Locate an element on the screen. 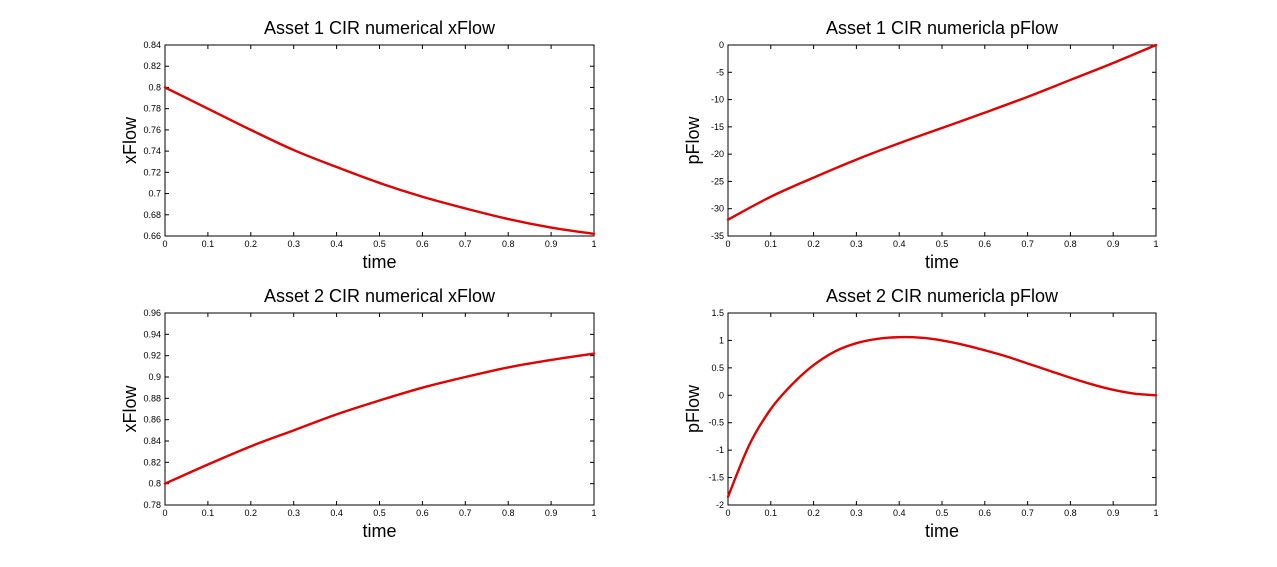  y-tick-label: -15 is located at coordinates (717, 127).